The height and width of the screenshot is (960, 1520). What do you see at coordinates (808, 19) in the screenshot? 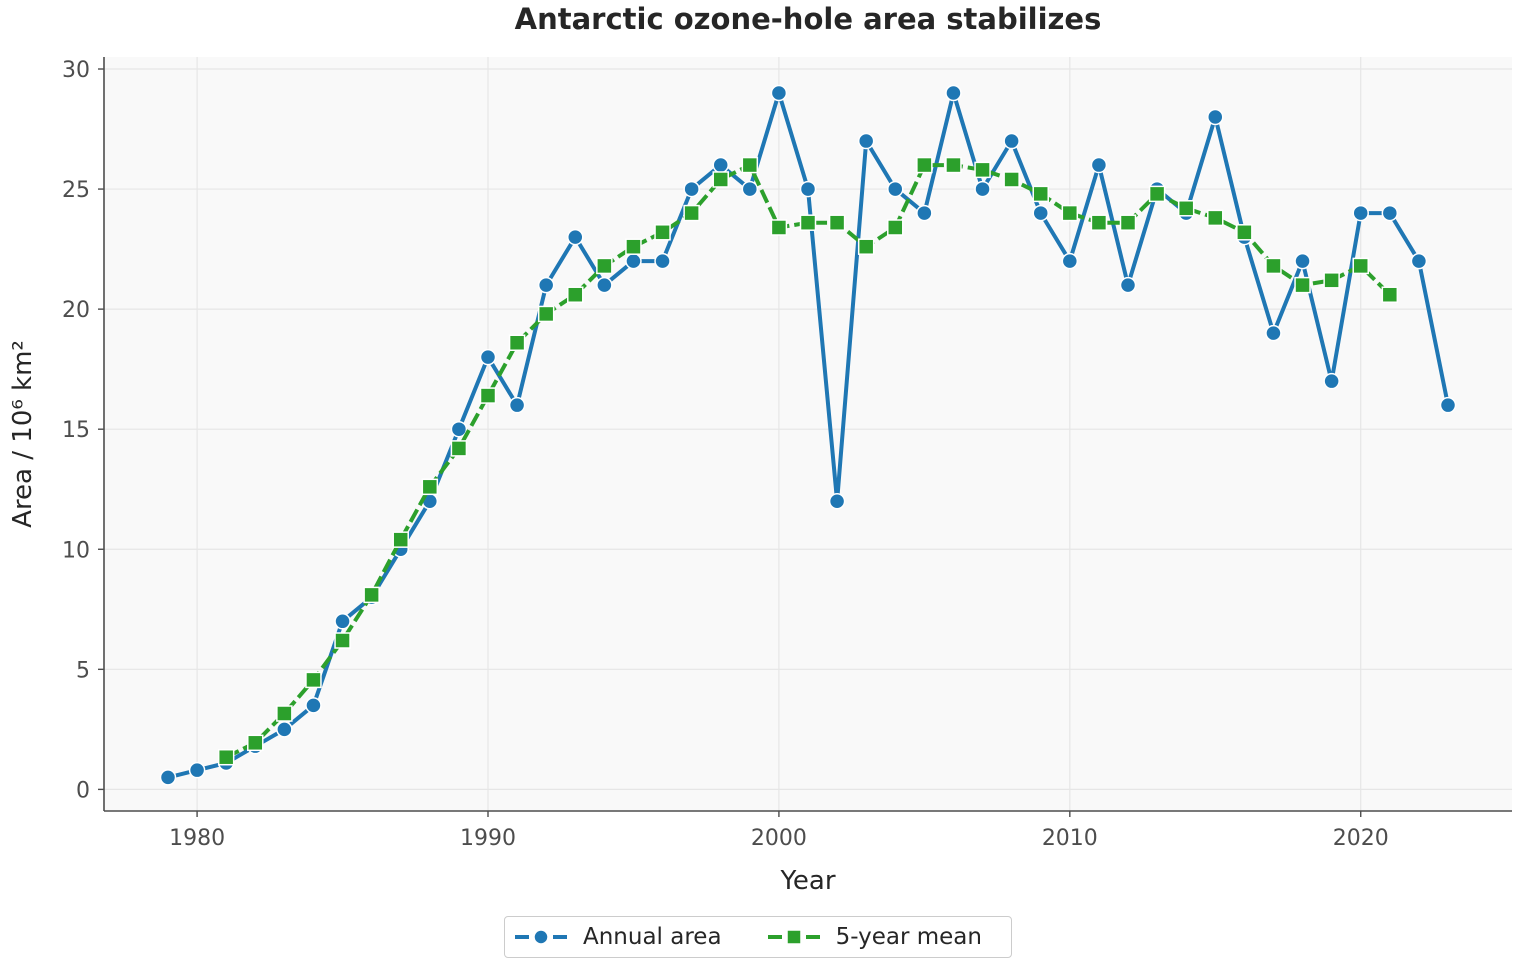
I see `chart-title: Antarctic ozone-hole area stabilizes` at bounding box center [808, 19].